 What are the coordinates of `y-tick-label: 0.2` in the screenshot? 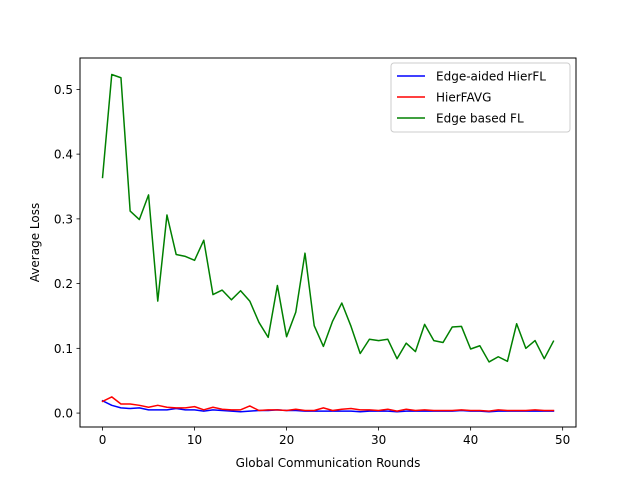 It's located at (63, 284).